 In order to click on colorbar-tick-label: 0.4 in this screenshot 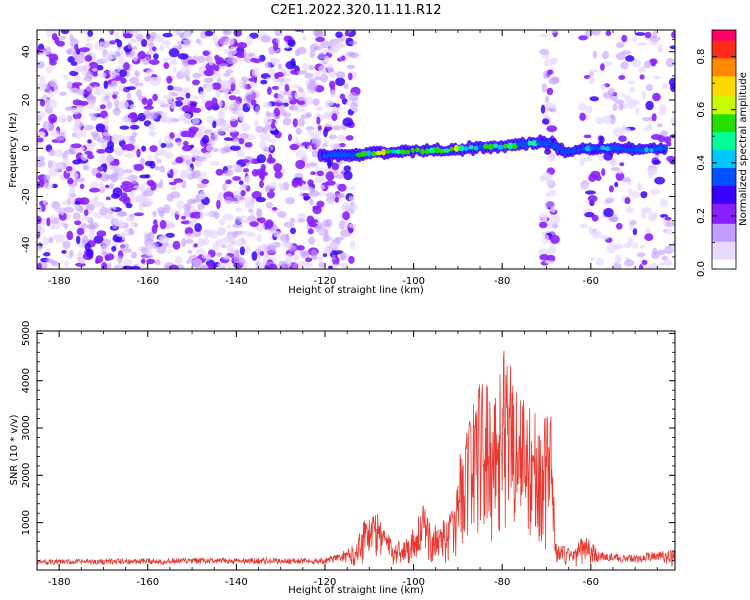, I will do `click(701, 163)`.